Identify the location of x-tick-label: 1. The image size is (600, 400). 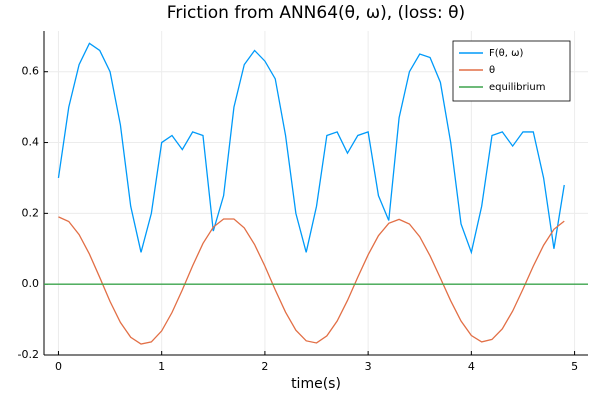
(161, 366).